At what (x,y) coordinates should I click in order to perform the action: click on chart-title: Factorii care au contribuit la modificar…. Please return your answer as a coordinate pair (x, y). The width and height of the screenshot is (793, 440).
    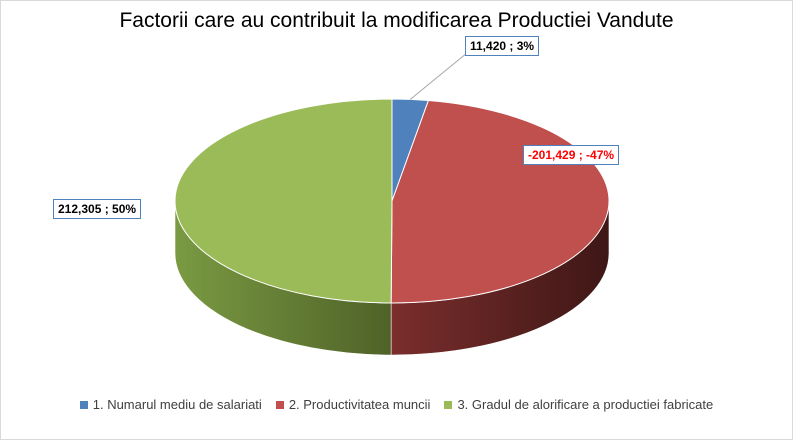
    Looking at the image, I should click on (396, 20).